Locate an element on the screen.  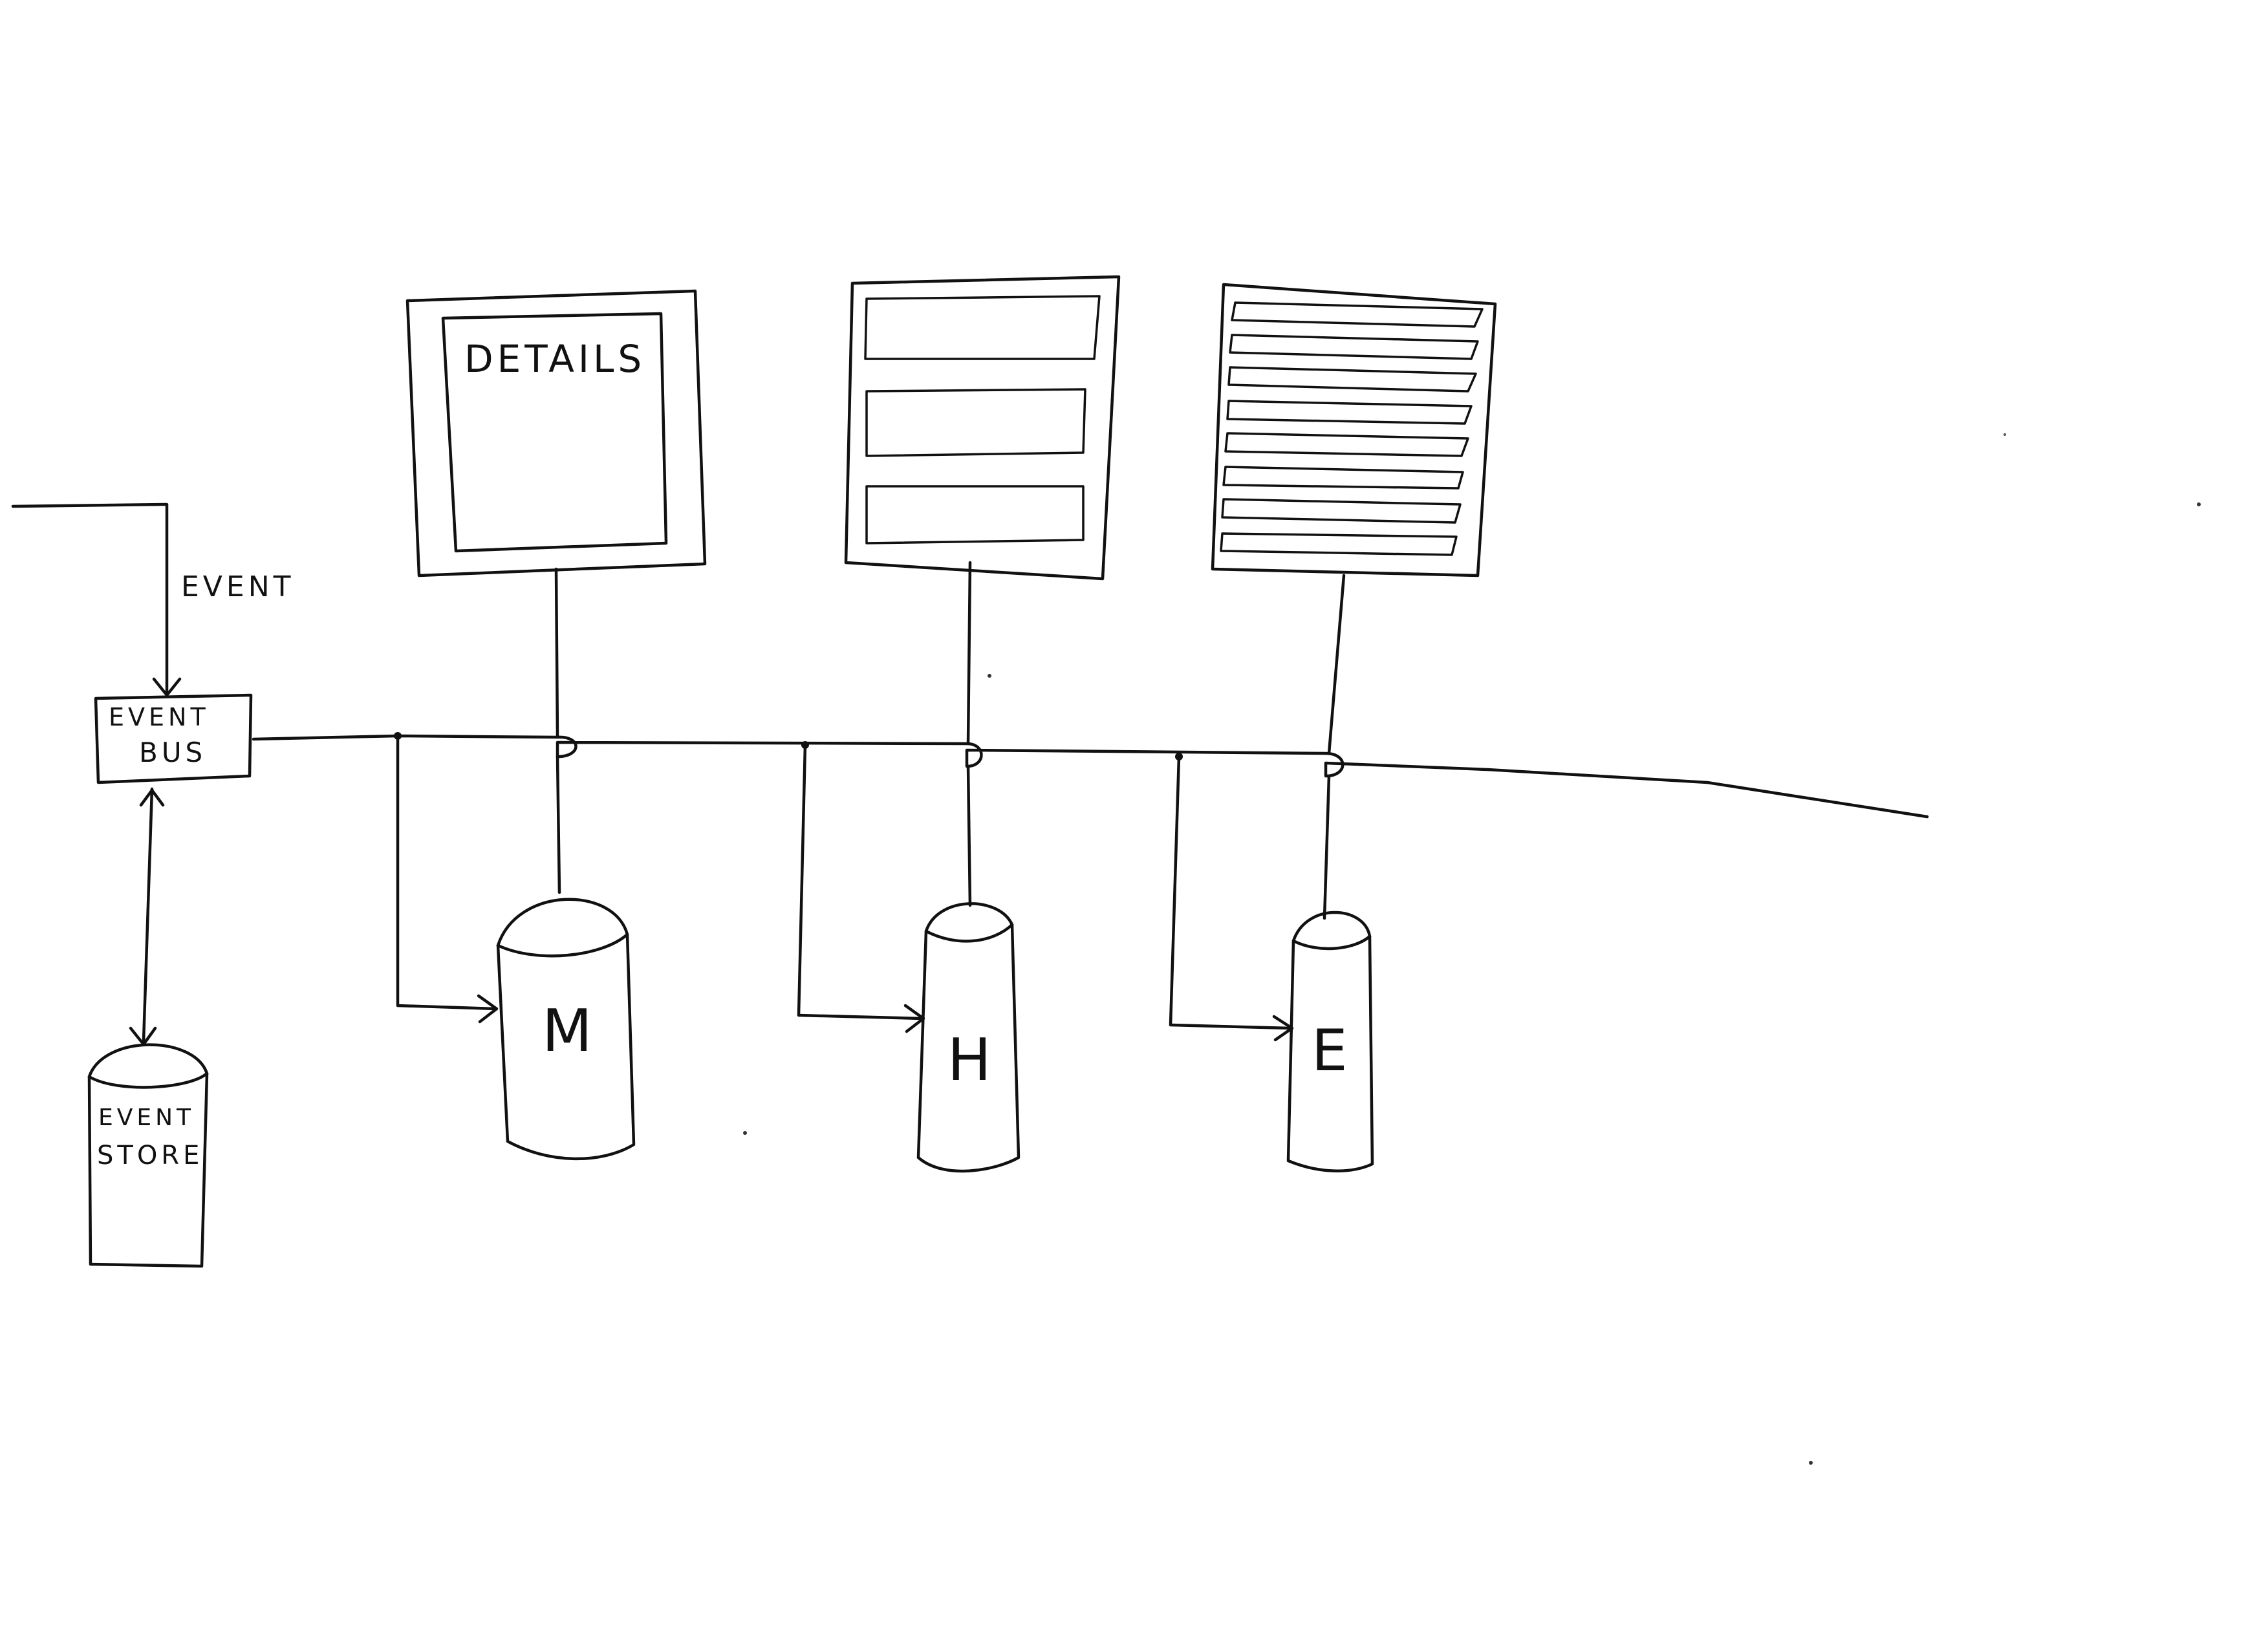
view-details-link is located at coordinates (557, 730).